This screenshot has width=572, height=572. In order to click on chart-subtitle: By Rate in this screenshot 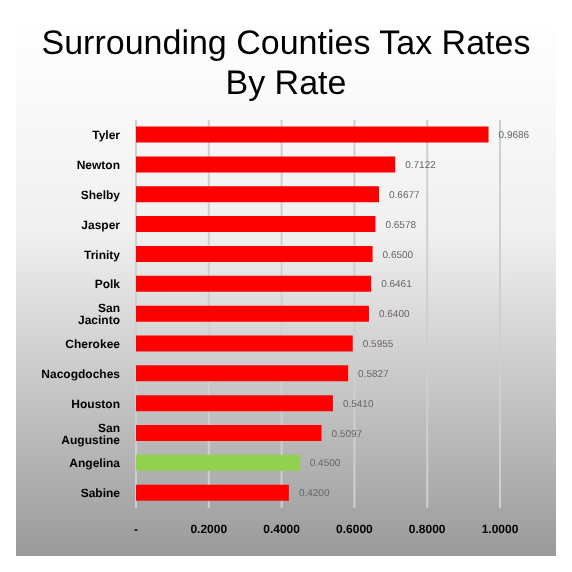, I will do `click(286, 84)`.